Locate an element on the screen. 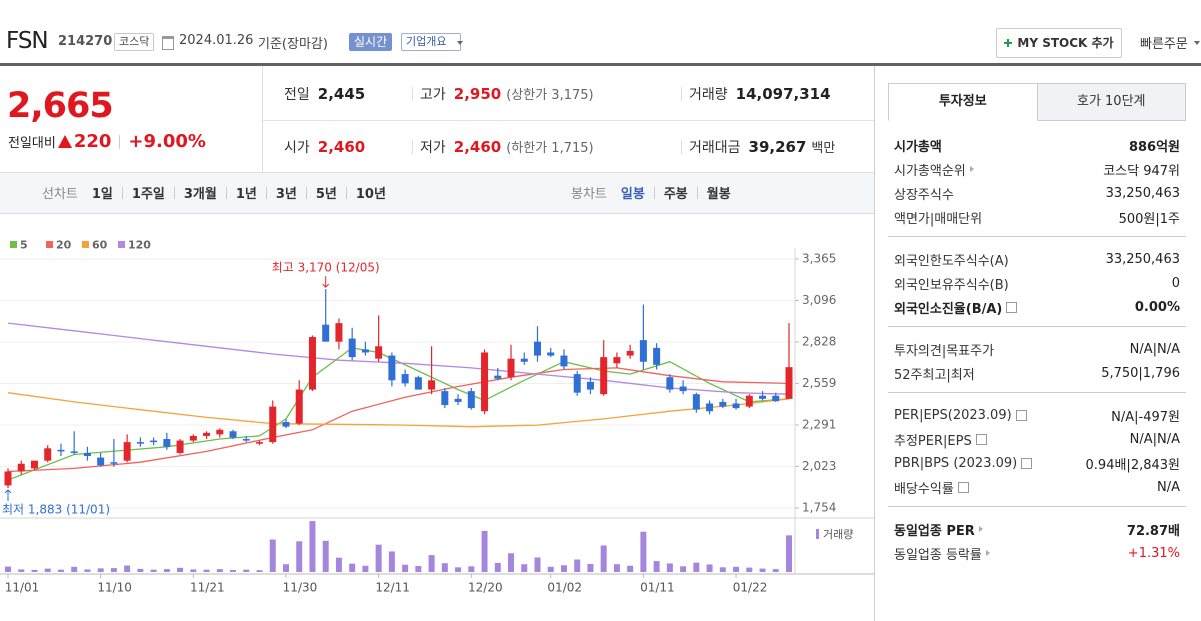  info-row: 상장주식수 33,250,463 is located at coordinates (1037, 193).